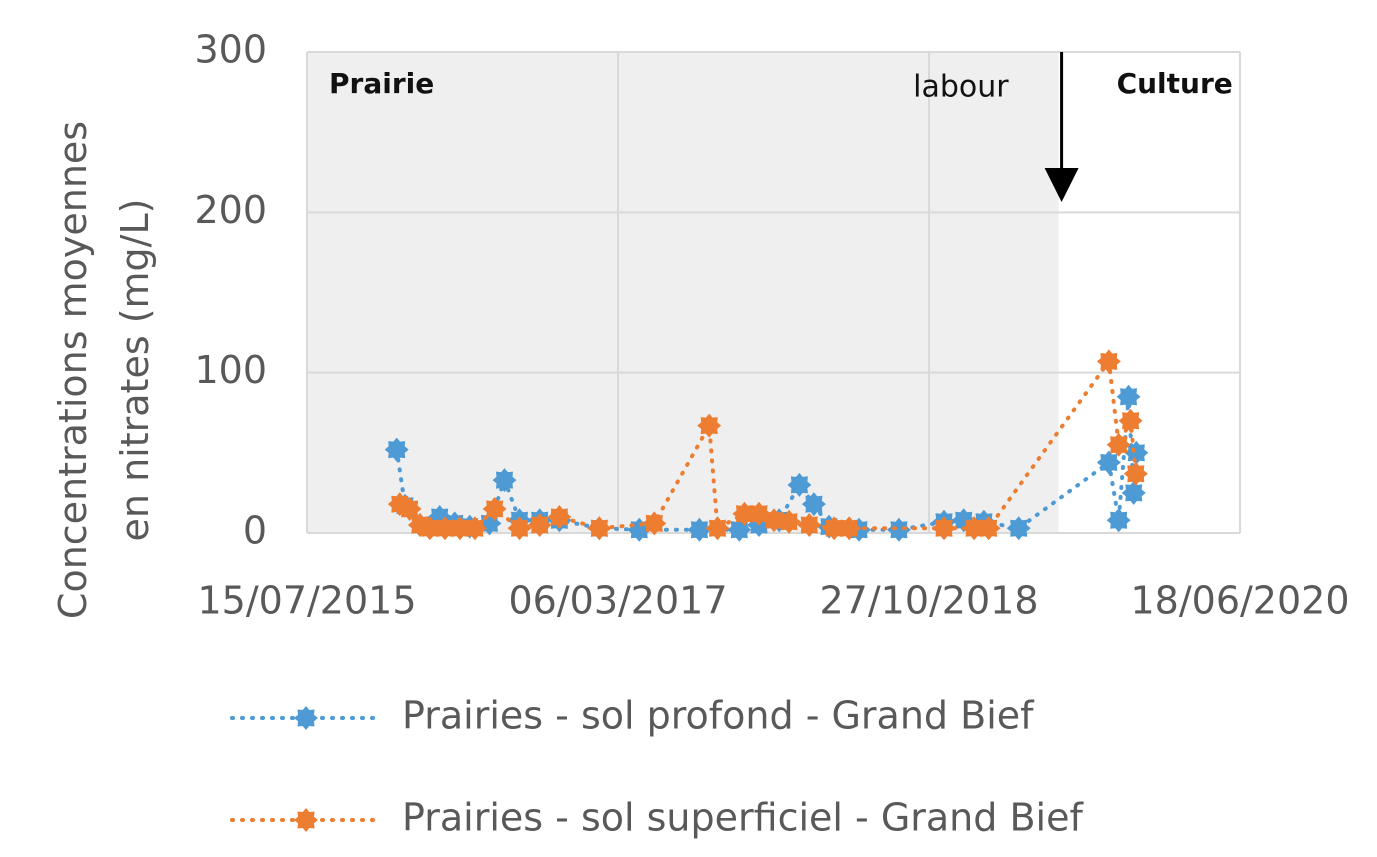 This screenshot has width=1377, height=857. Describe the element at coordinates (73, 370) in the screenshot. I see `y-axis-label-line: Concentrations moyennes` at that location.